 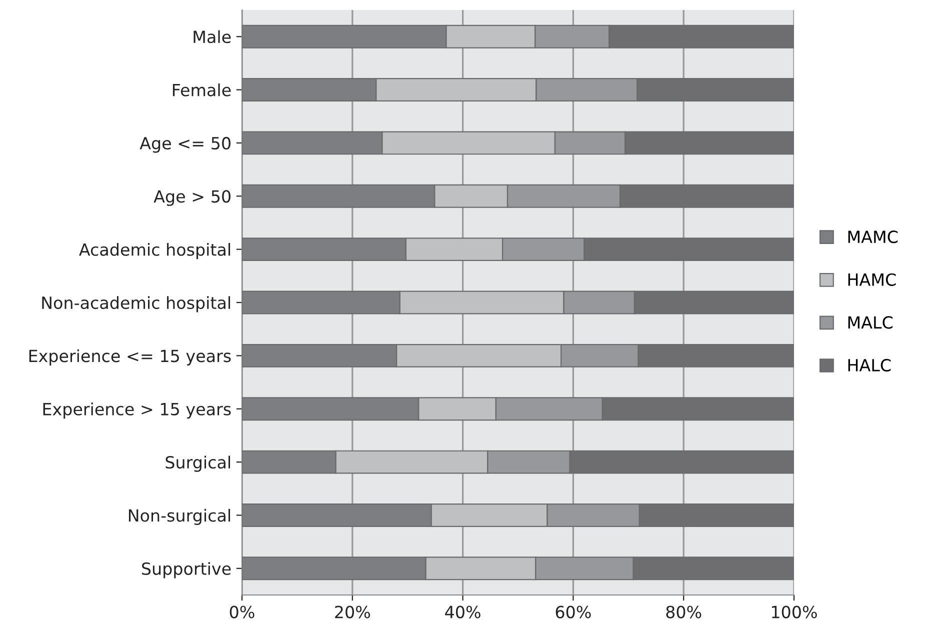 I want to click on x-tick-label: 40%, so click(x=462, y=612).